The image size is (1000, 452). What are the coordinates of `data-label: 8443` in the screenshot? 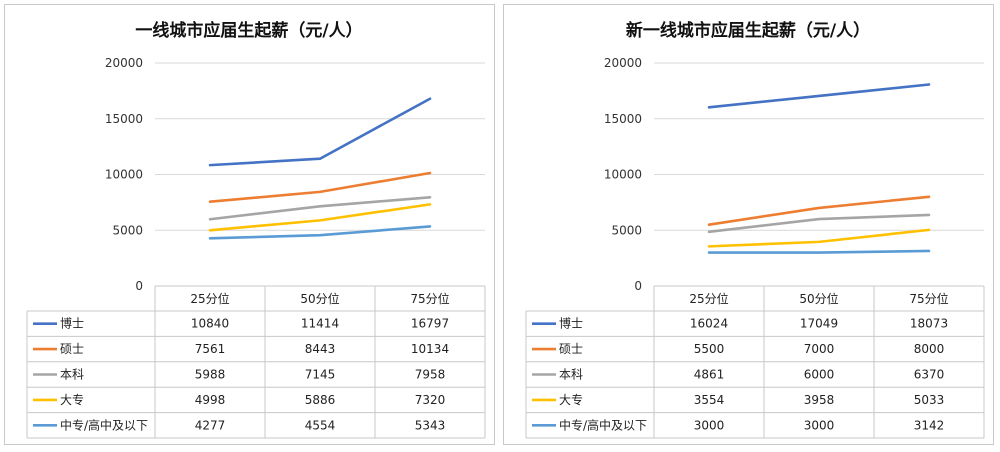 It's located at (320, 349).